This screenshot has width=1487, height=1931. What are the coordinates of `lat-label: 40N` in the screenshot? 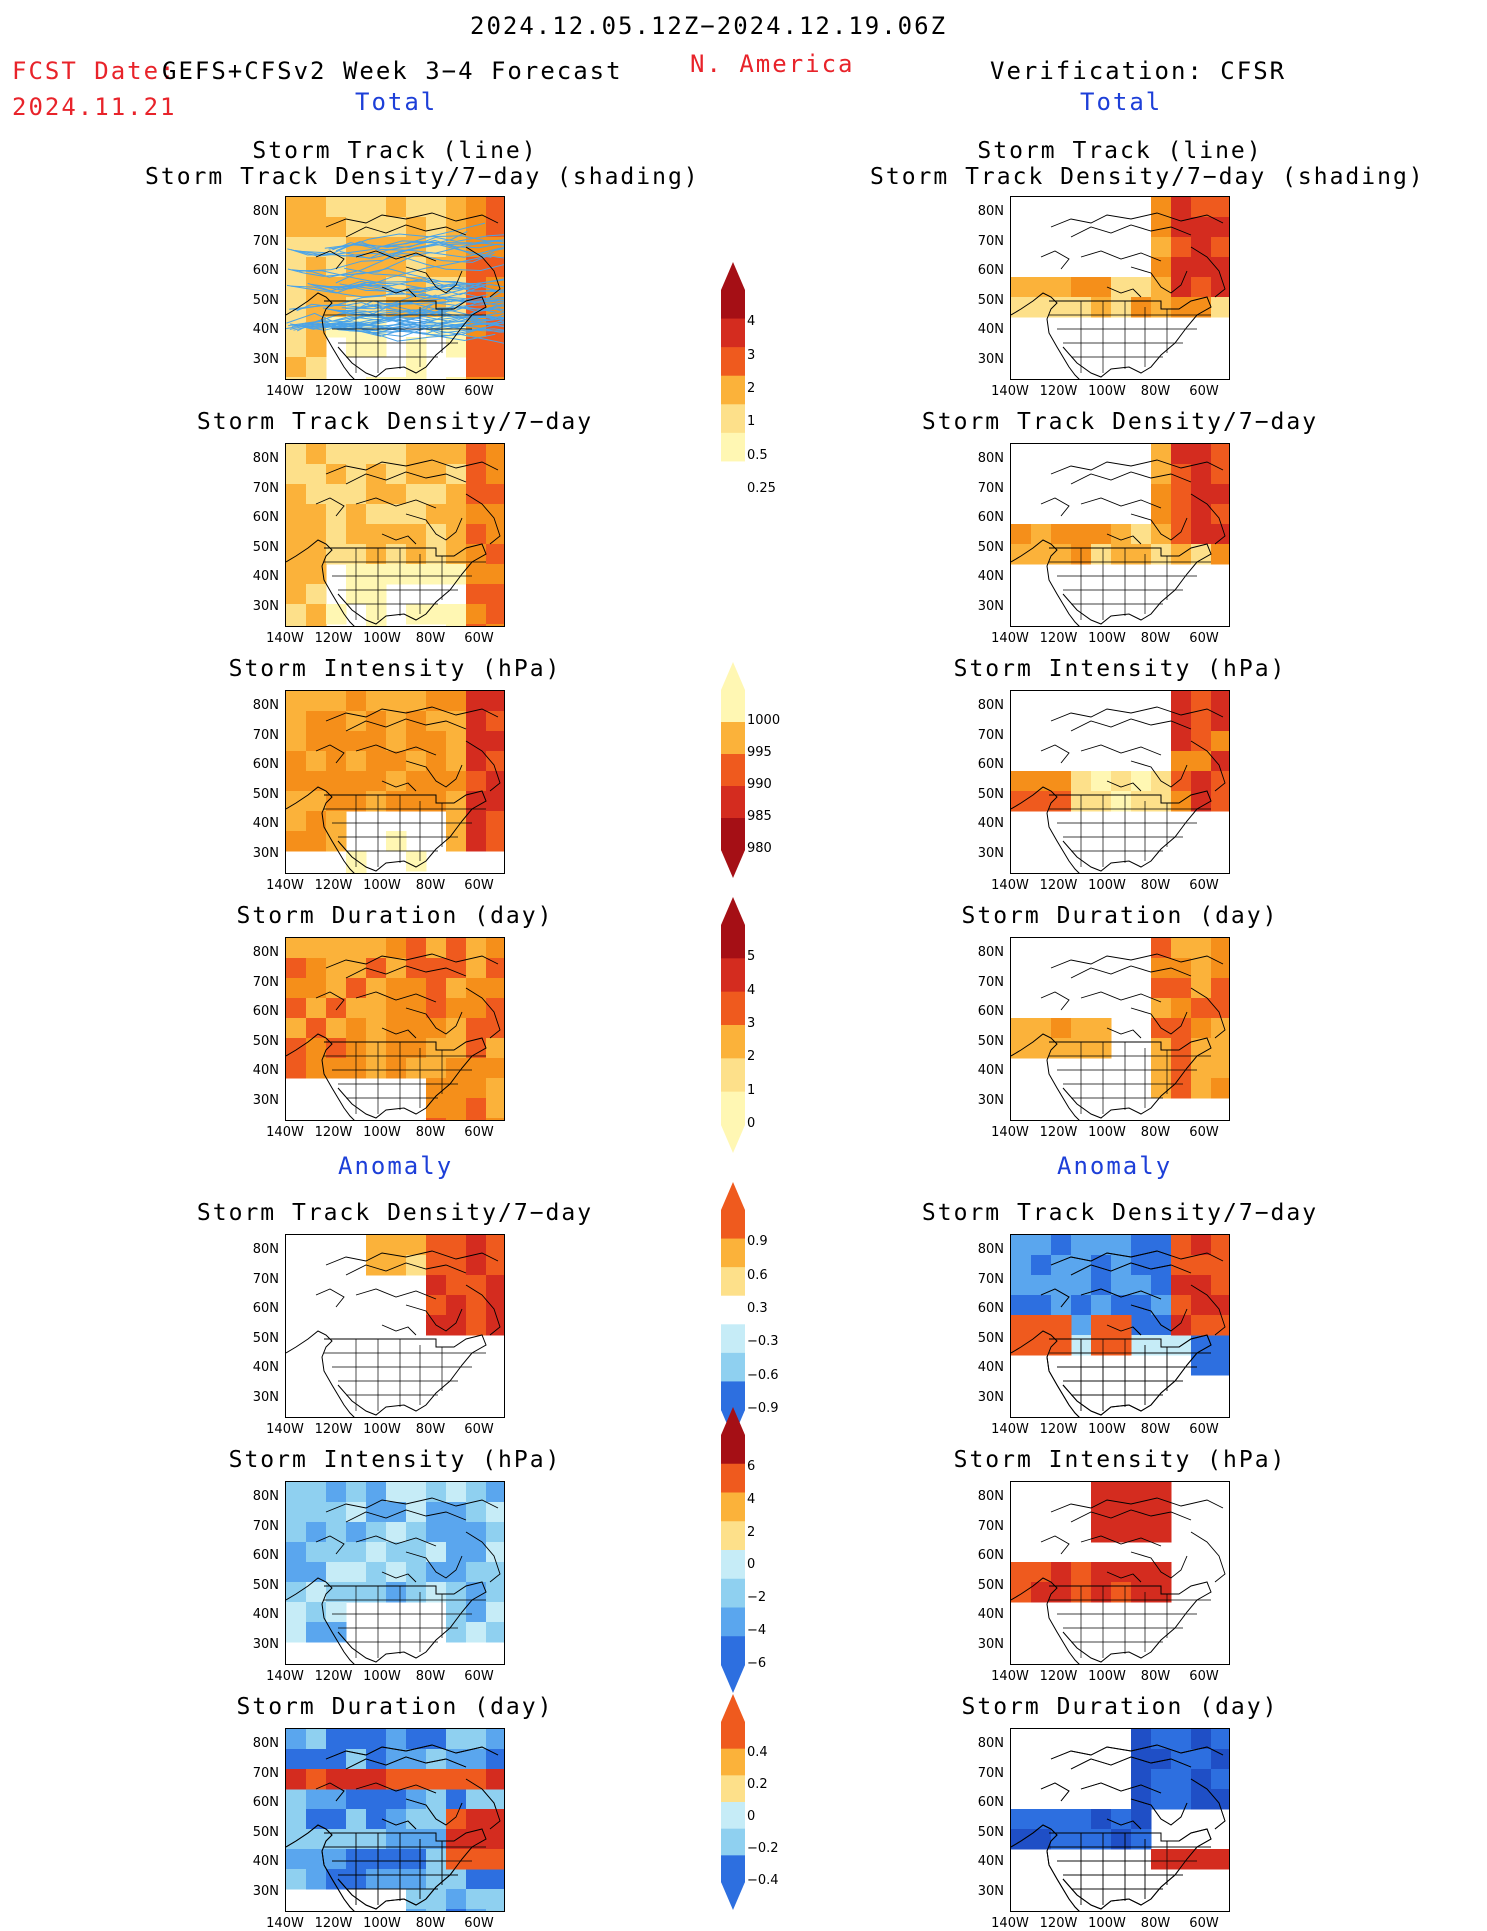 It's located at (990, 823).